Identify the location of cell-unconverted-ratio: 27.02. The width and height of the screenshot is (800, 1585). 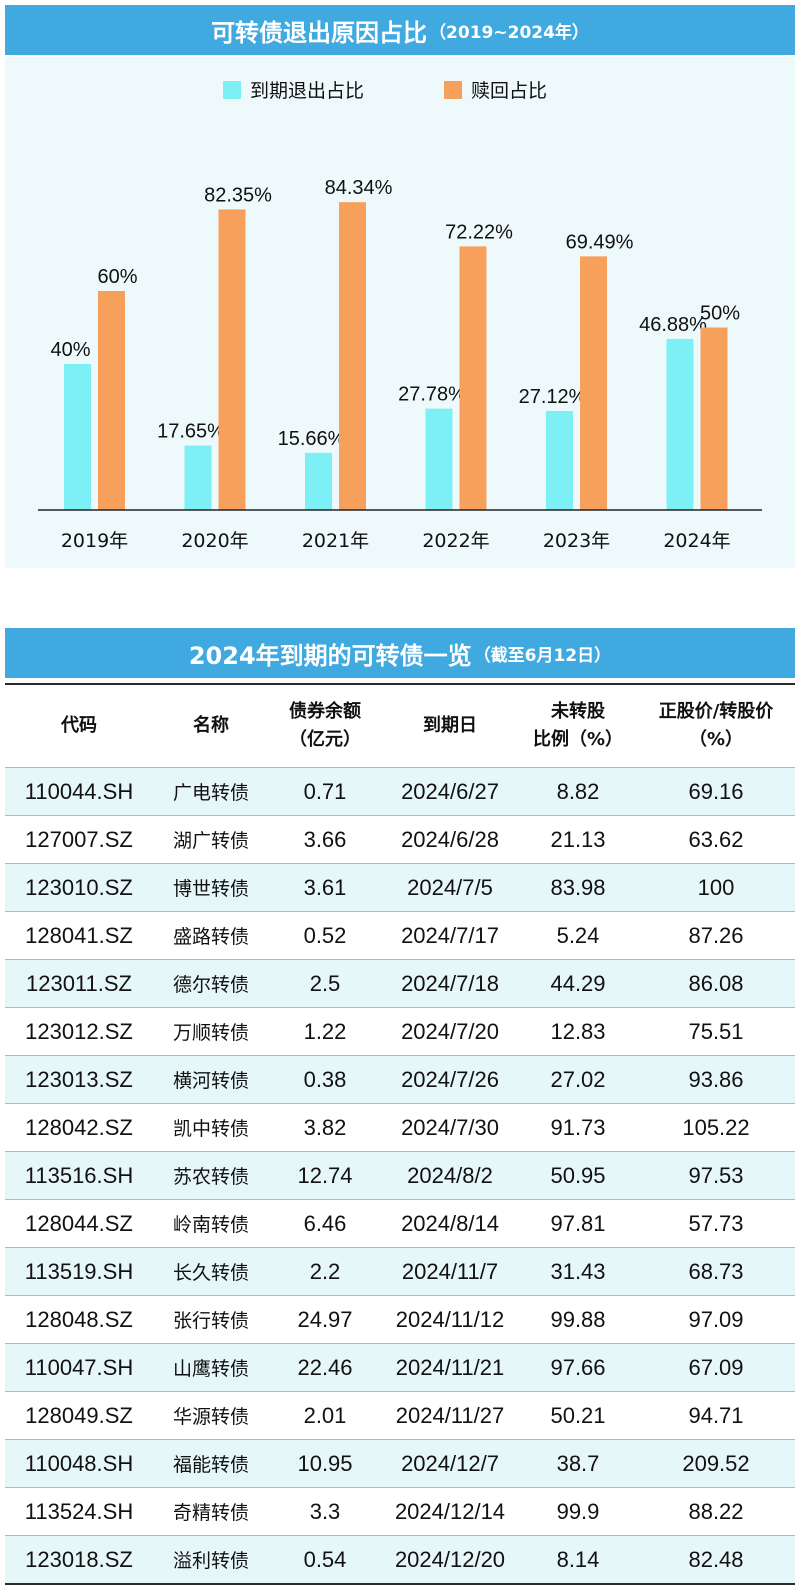
(578, 1079).